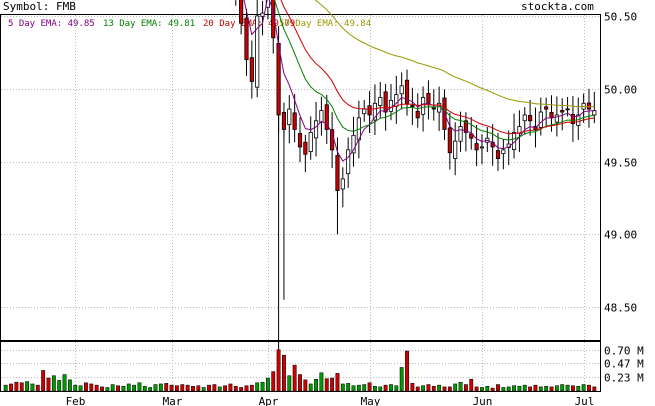 Image resolution: width=655 pixels, height=406 pixels. What do you see at coordinates (325, 24) in the screenshot?
I see `legend-ema50: 50 Day EMA: 49.84` at bounding box center [325, 24].